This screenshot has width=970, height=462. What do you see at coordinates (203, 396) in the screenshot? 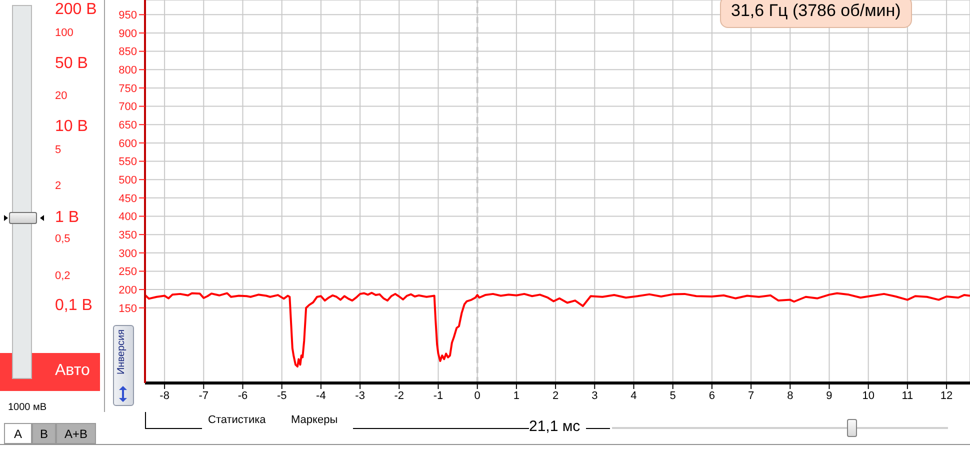
I see `x-tick-label: -7` at bounding box center [203, 396].